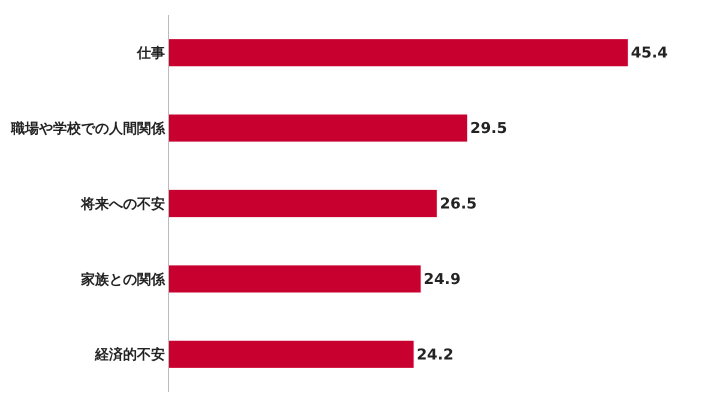 This screenshot has height=407, width=712. I want to click on data-label: 29.5, so click(489, 128).